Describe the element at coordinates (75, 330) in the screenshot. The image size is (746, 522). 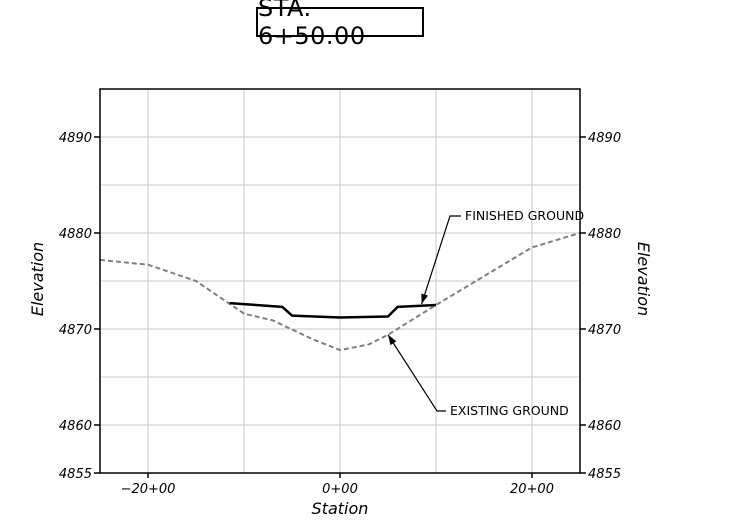
I see `y-tick-label-left: 4870` at that location.